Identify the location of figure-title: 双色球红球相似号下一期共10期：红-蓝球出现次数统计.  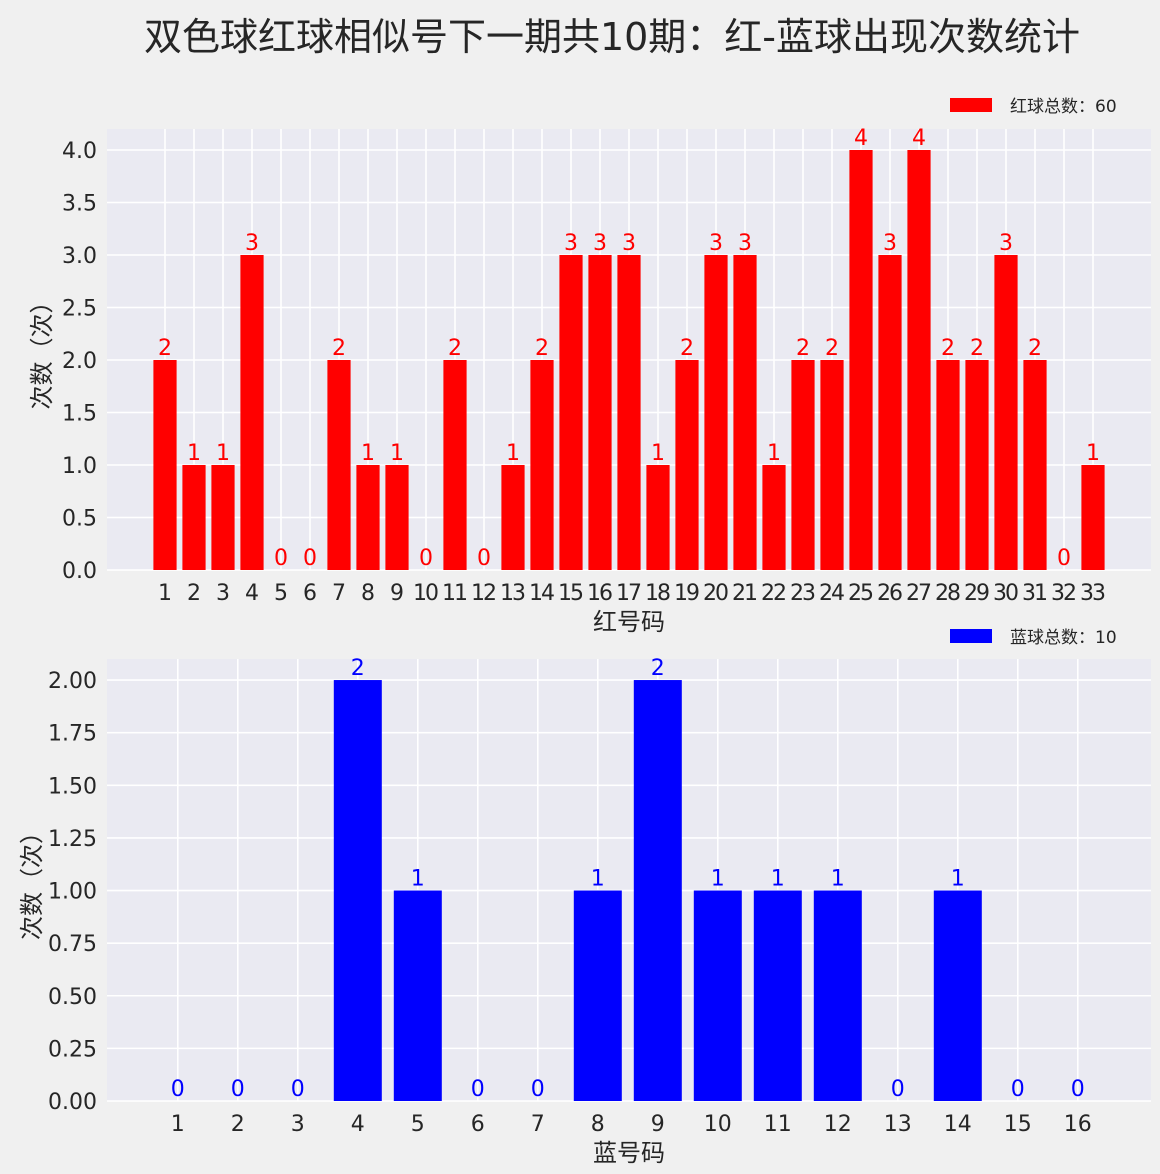
(612, 37).